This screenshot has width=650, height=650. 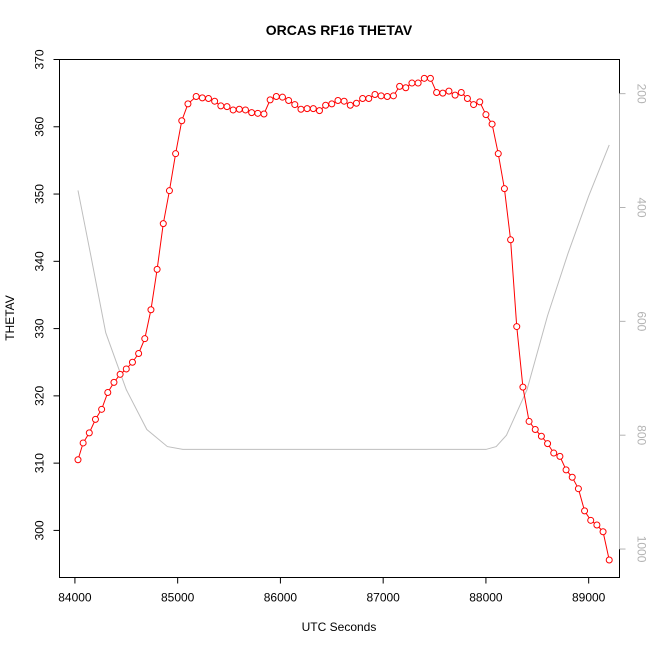 What do you see at coordinates (46, 294) in the screenshot?
I see `y-axis: 300 310 320 330 340 350 360 370` at bounding box center [46, 294].